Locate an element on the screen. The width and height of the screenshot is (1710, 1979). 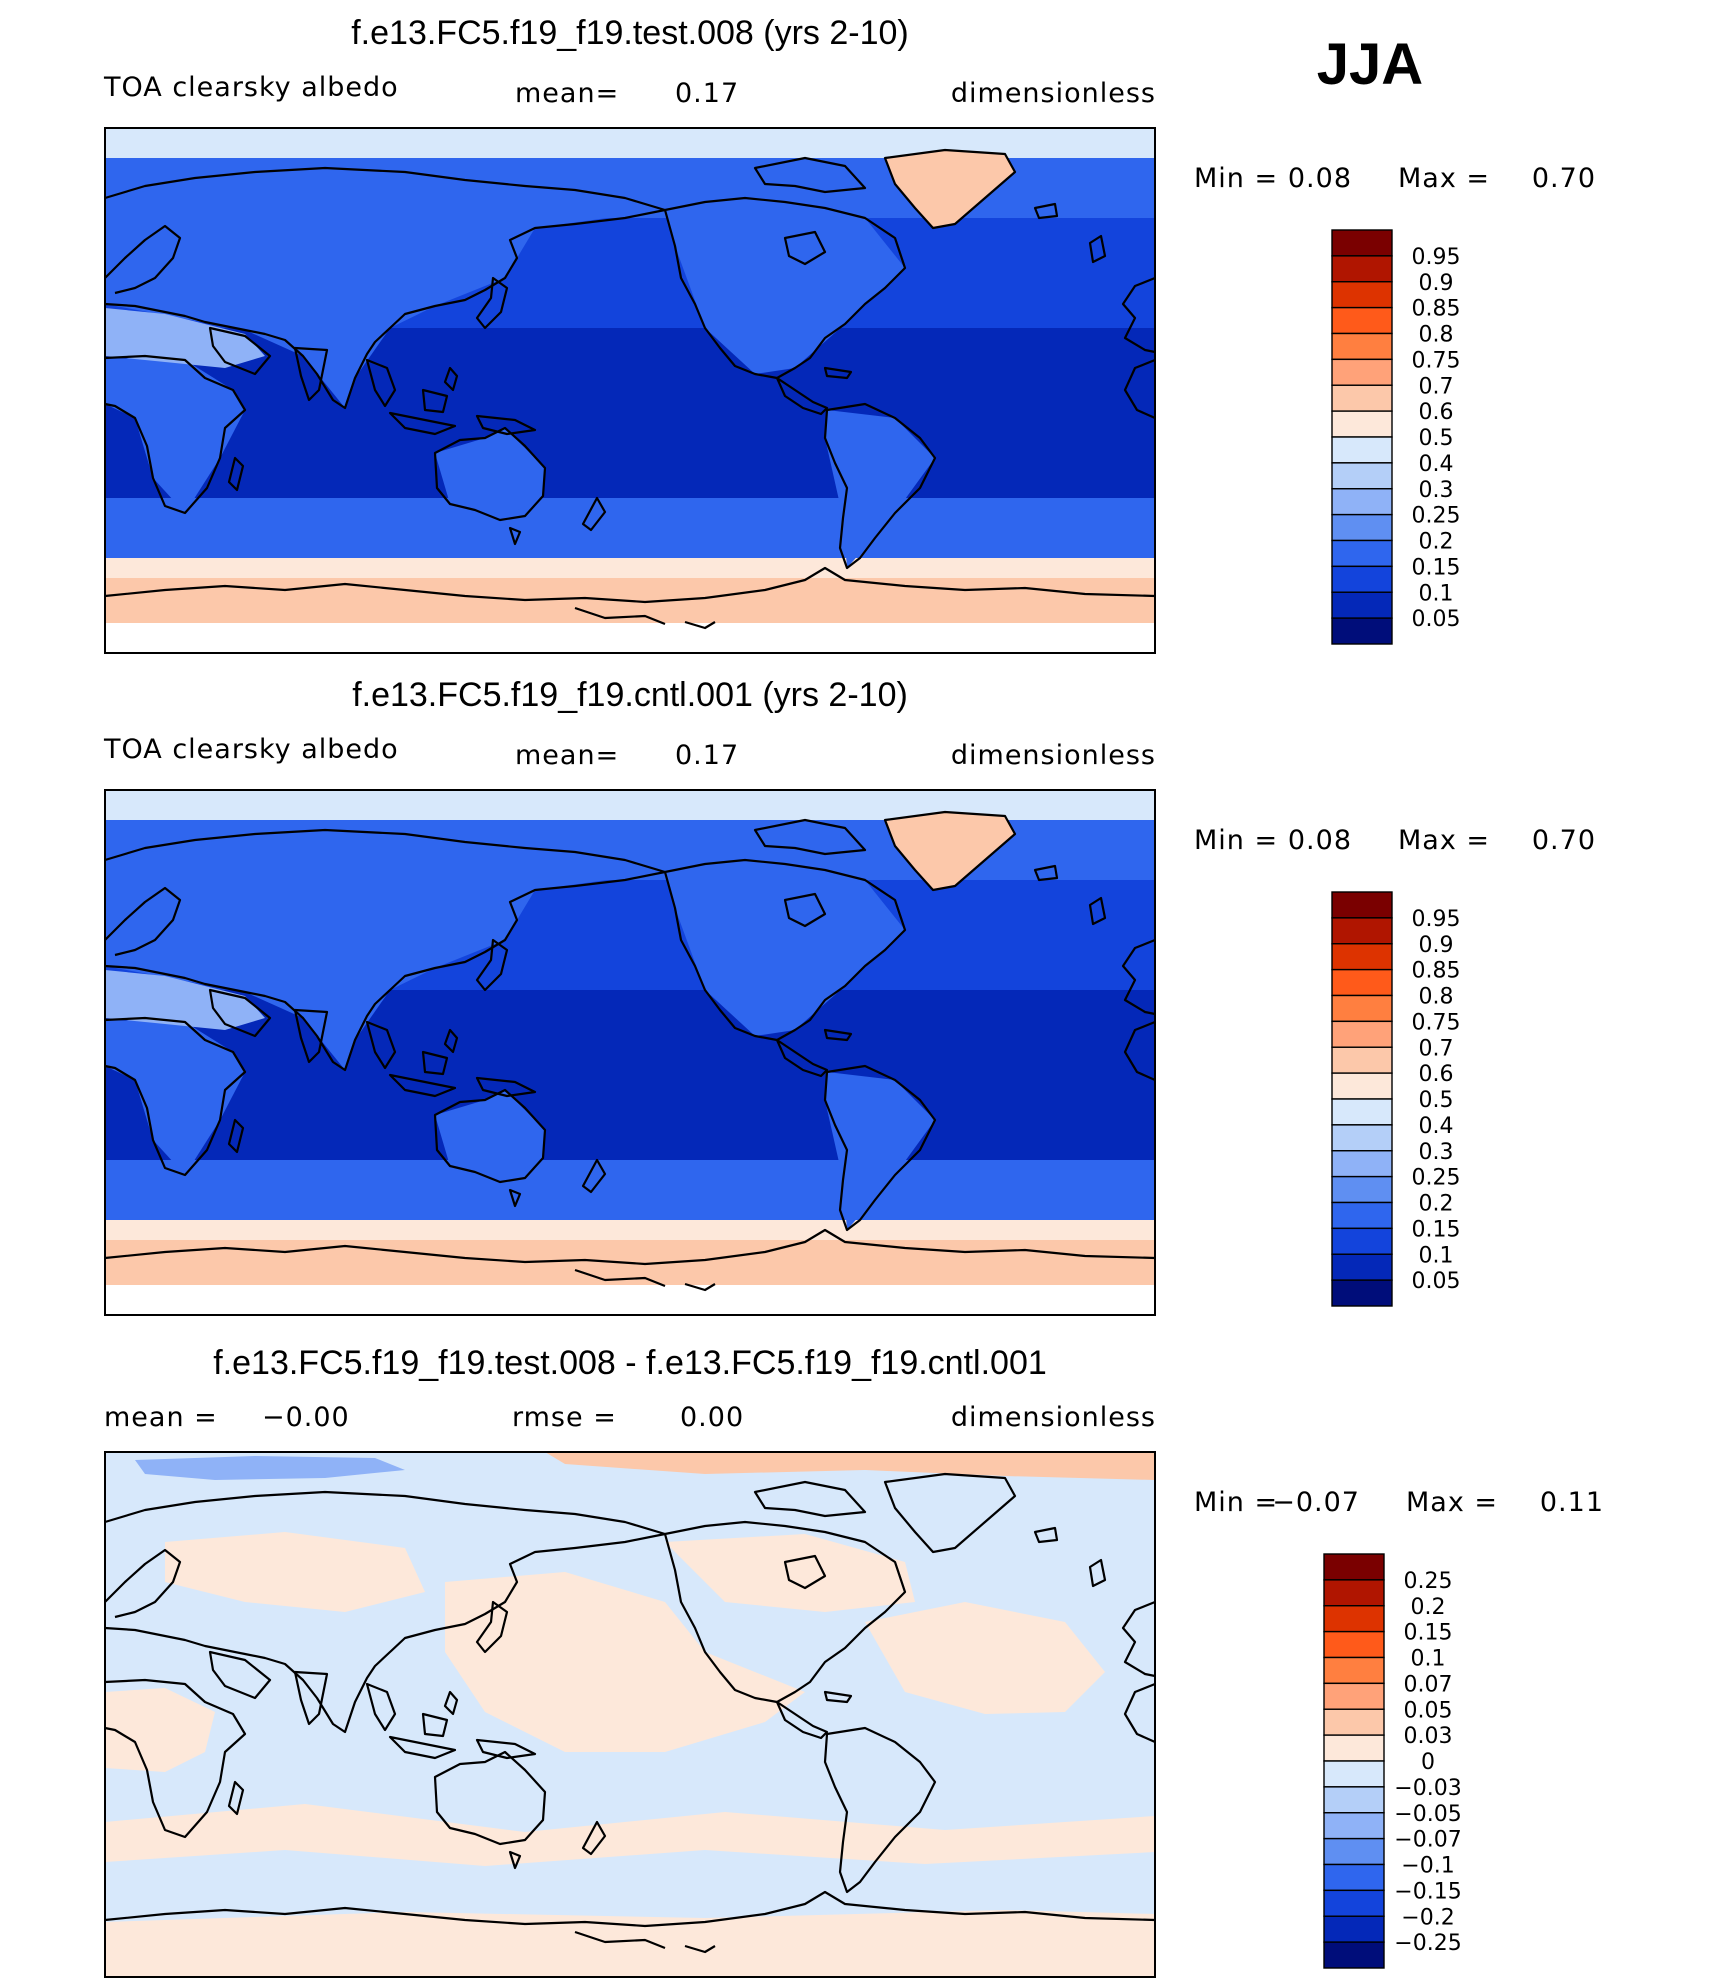
colorbar-tick-label: −0.2 is located at coordinates (1427, 1917).